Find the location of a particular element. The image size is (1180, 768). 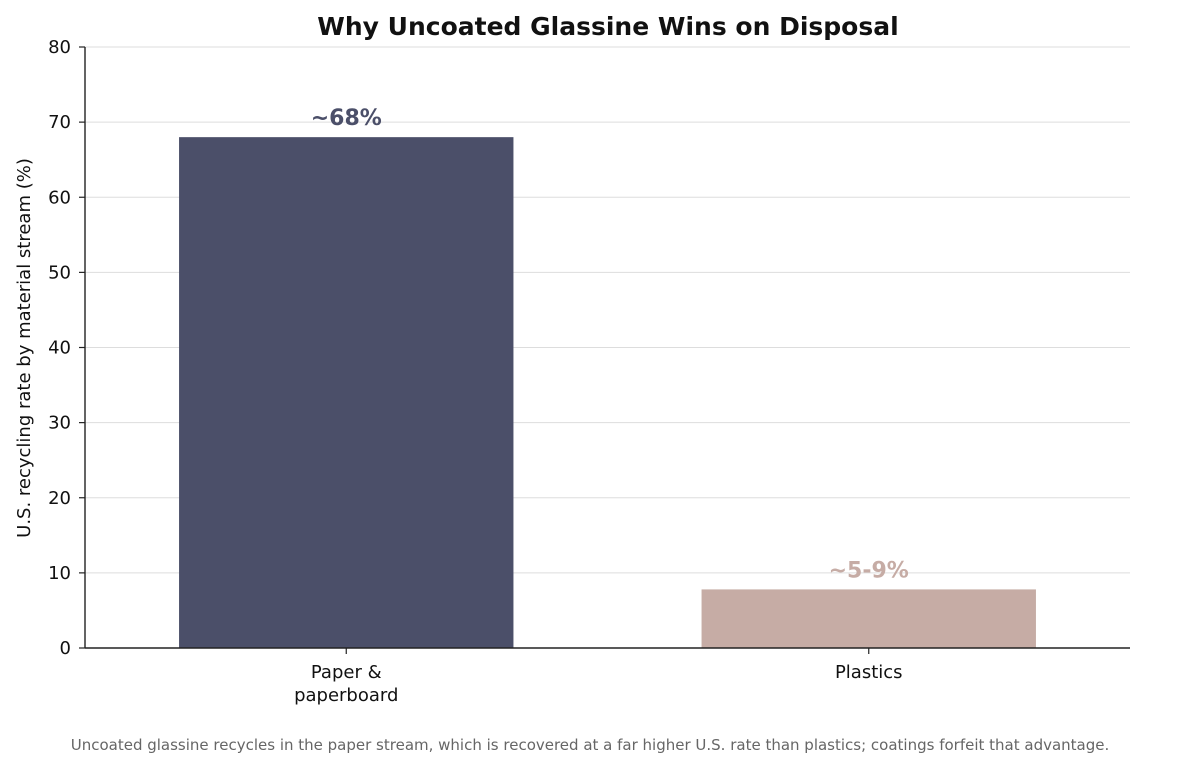

y-tick-label: 80 is located at coordinates (59, 47).